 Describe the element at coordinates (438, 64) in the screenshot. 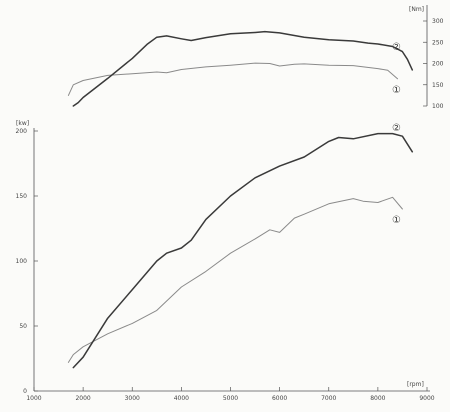

I see `torque-y-tick-label: 200` at that location.